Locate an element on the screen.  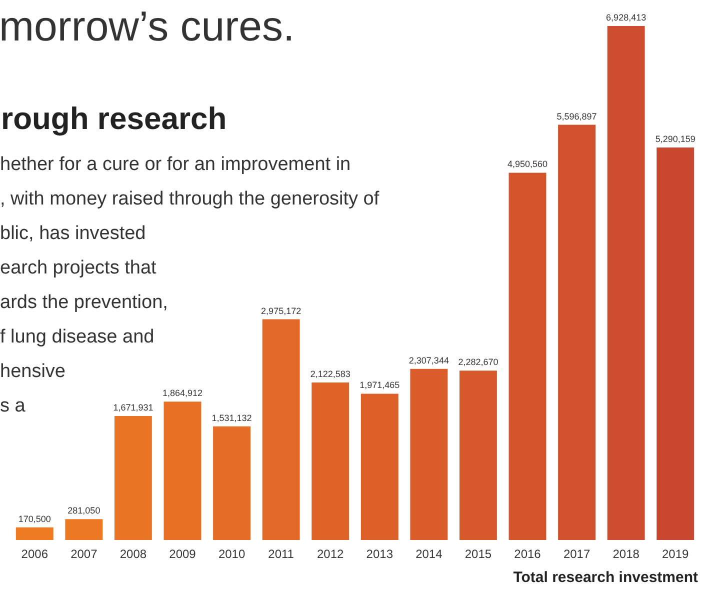
x-tick-label: 2012 is located at coordinates (330, 554).